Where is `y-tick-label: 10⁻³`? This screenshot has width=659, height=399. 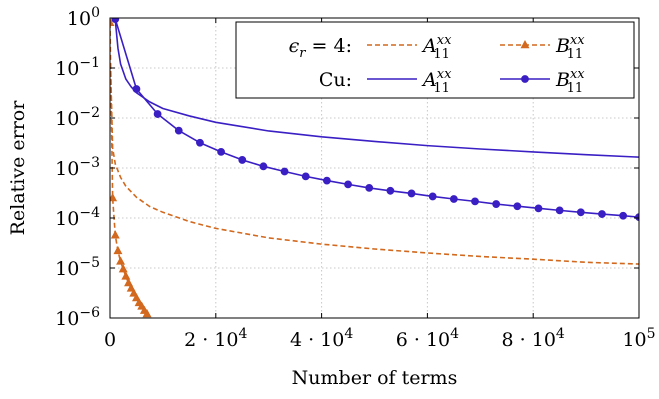 y-tick-label: 10⁻³ is located at coordinates (77, 167).